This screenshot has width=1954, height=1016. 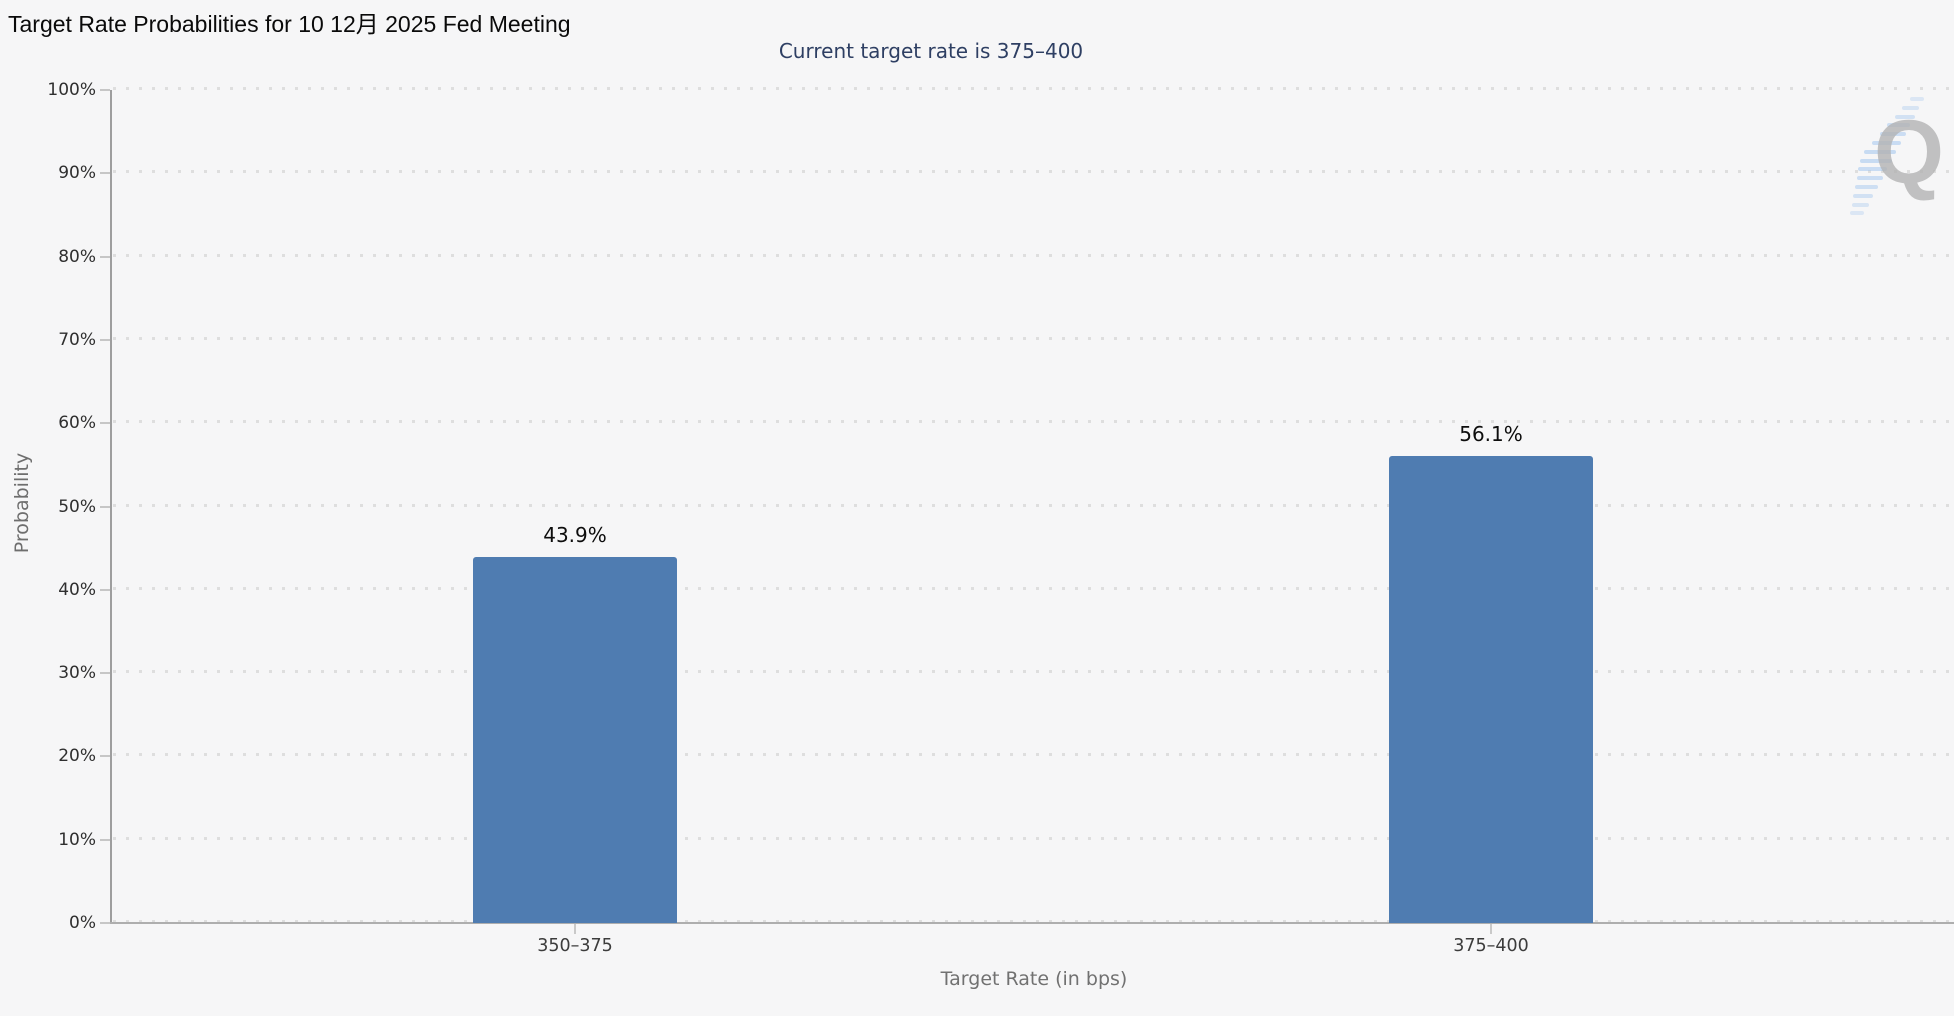 I want to click on bar-350–375, so click(x=575, y=740).